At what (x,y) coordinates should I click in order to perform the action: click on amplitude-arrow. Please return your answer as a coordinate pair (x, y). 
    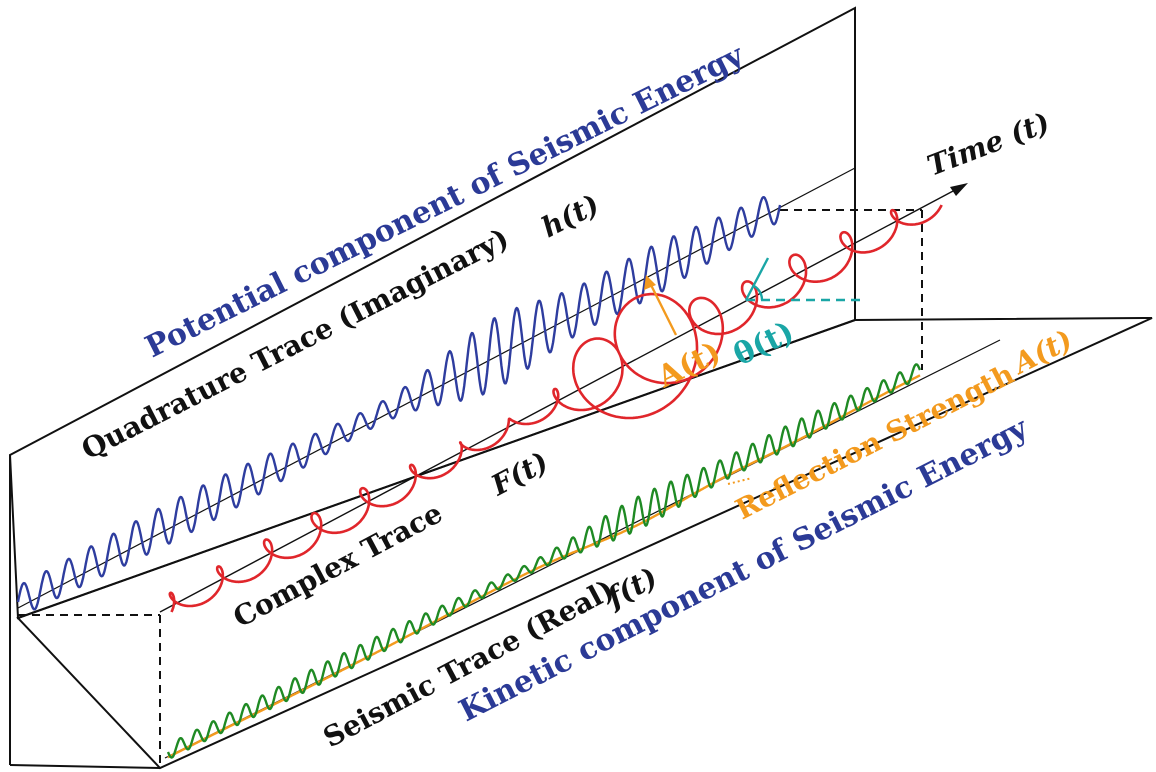
    Looking at the image, I should click on (661, 305).